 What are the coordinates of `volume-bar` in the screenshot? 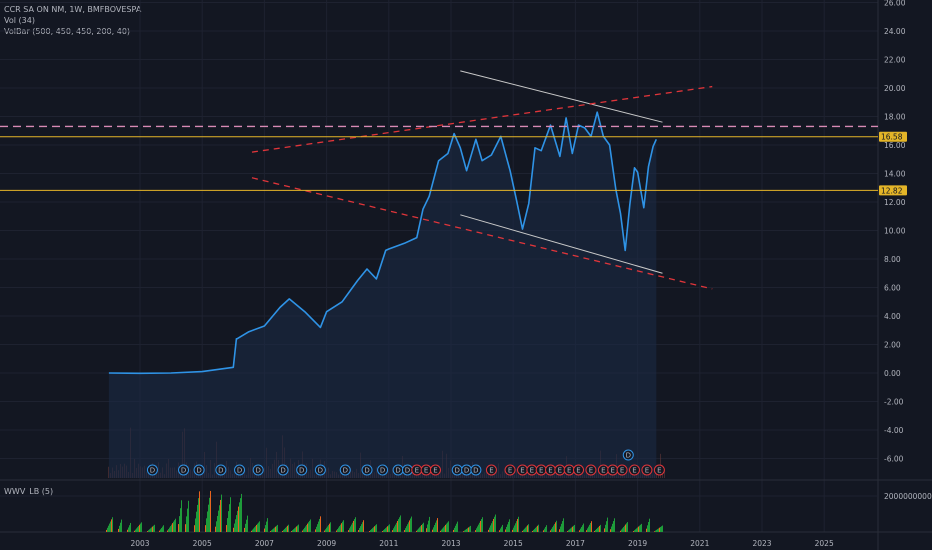 It's located at (108, 472).